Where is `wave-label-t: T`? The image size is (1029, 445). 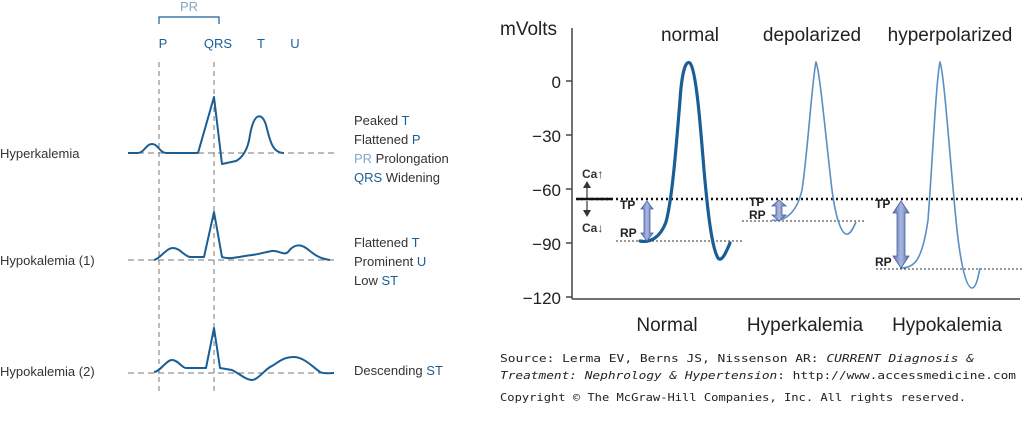
wave-label-t: T is located at coordinates (261, 43).